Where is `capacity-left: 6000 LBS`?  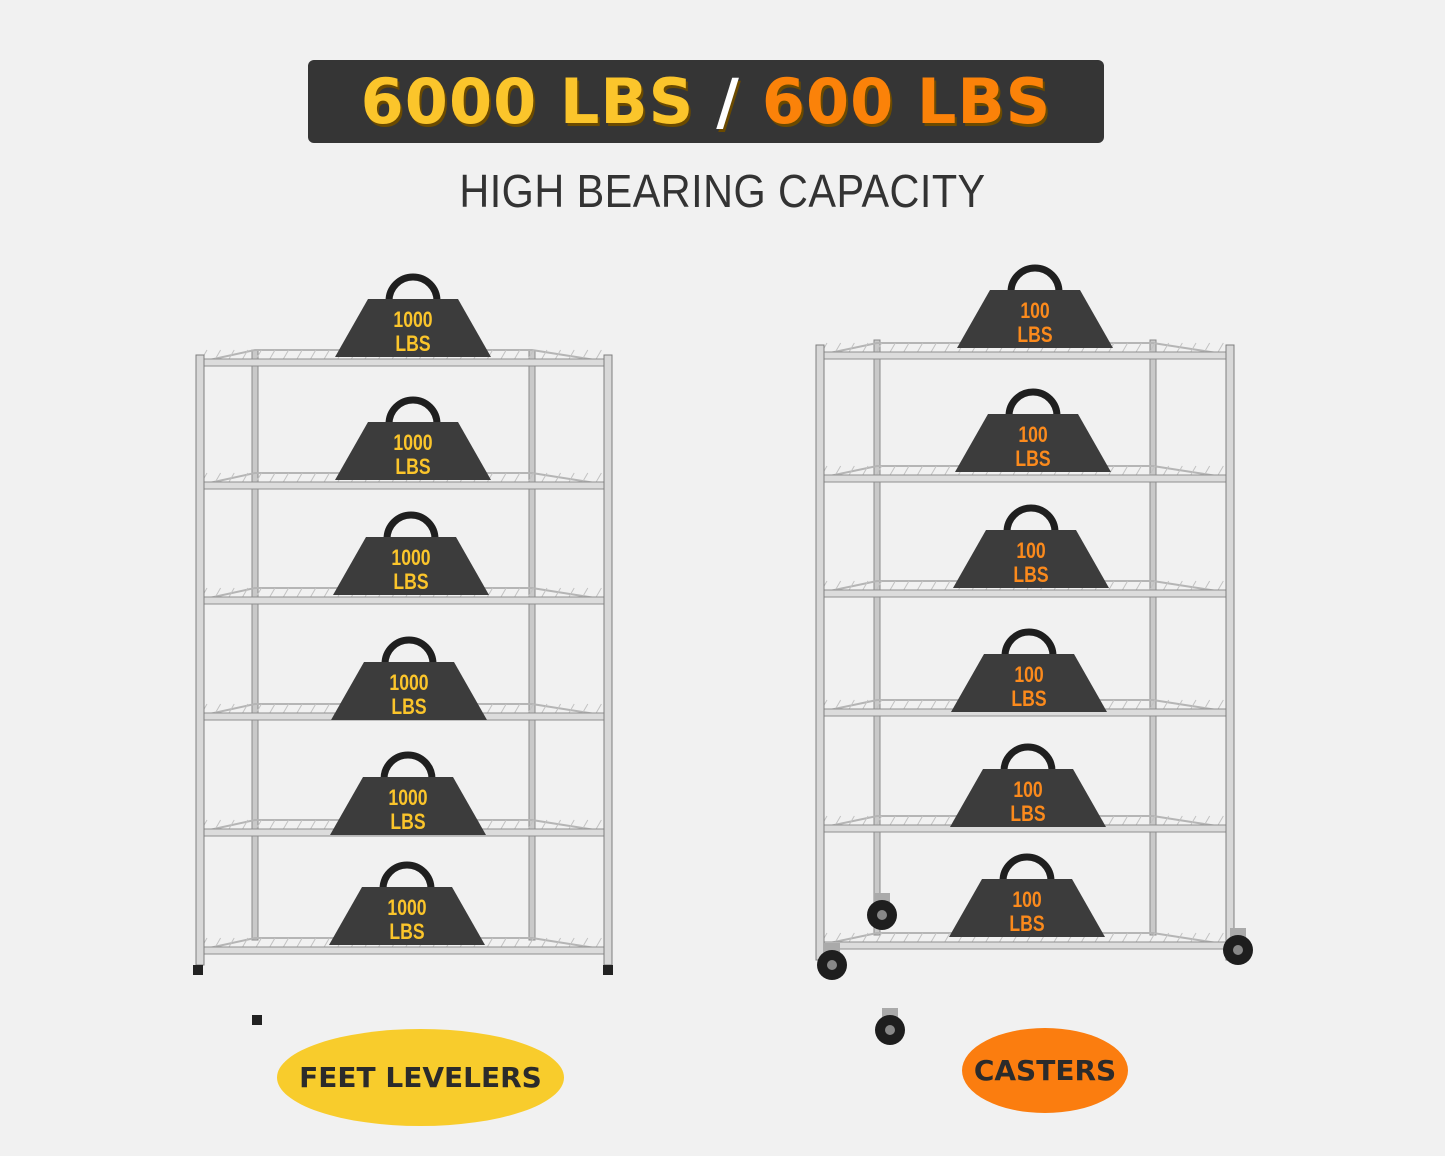
capacity-left: 6000 LBS is located at coordinates (527, 101).